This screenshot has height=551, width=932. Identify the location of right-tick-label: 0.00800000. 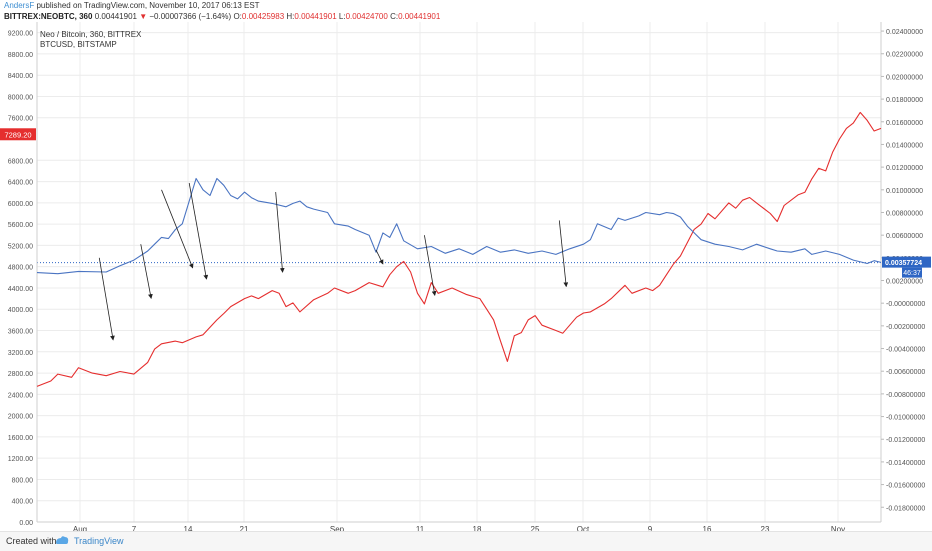
(904, 213).